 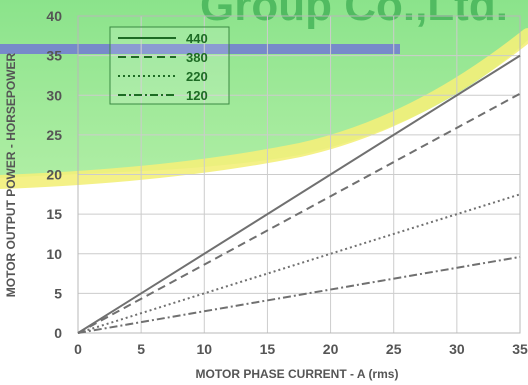 What do you see at coordinates (78, 349) in the screenshot?
I see `x-tick-label-0: 0` at bounding box center [78, 349].